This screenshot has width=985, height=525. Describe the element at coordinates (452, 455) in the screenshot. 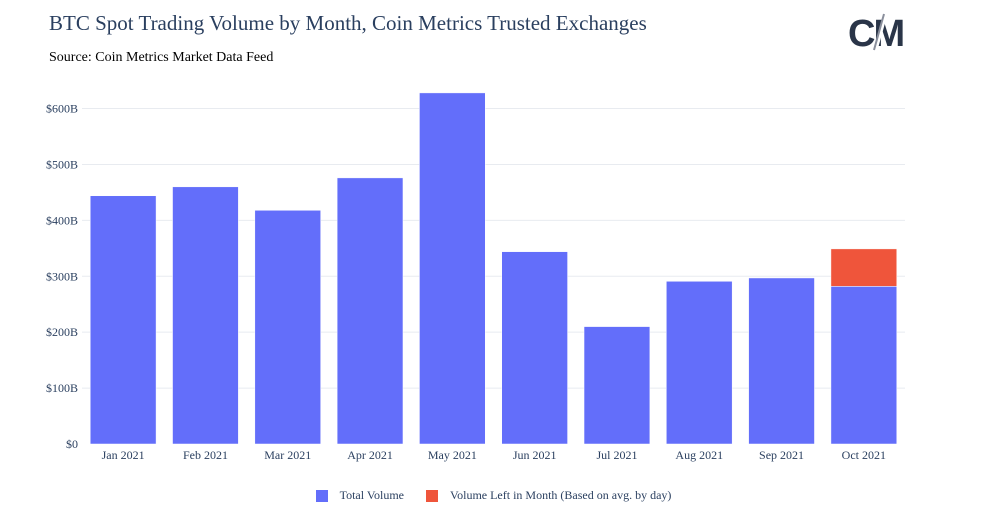

I see `x-tick-label: May 2021` at that location.